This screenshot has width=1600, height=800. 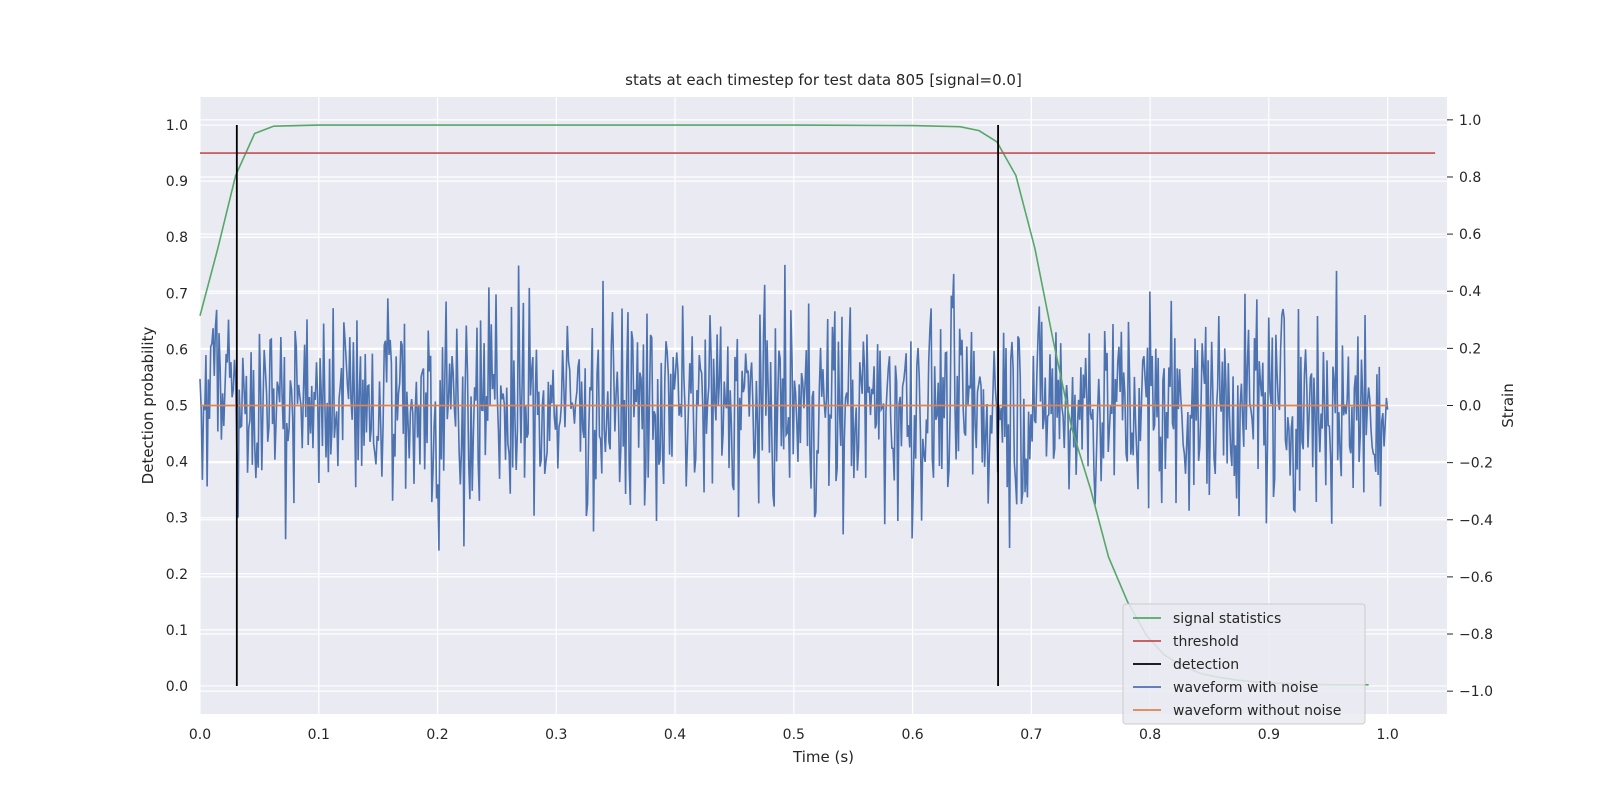 I want to click on y-right-tick-label: 0.8, so click(x=1470, y=178).